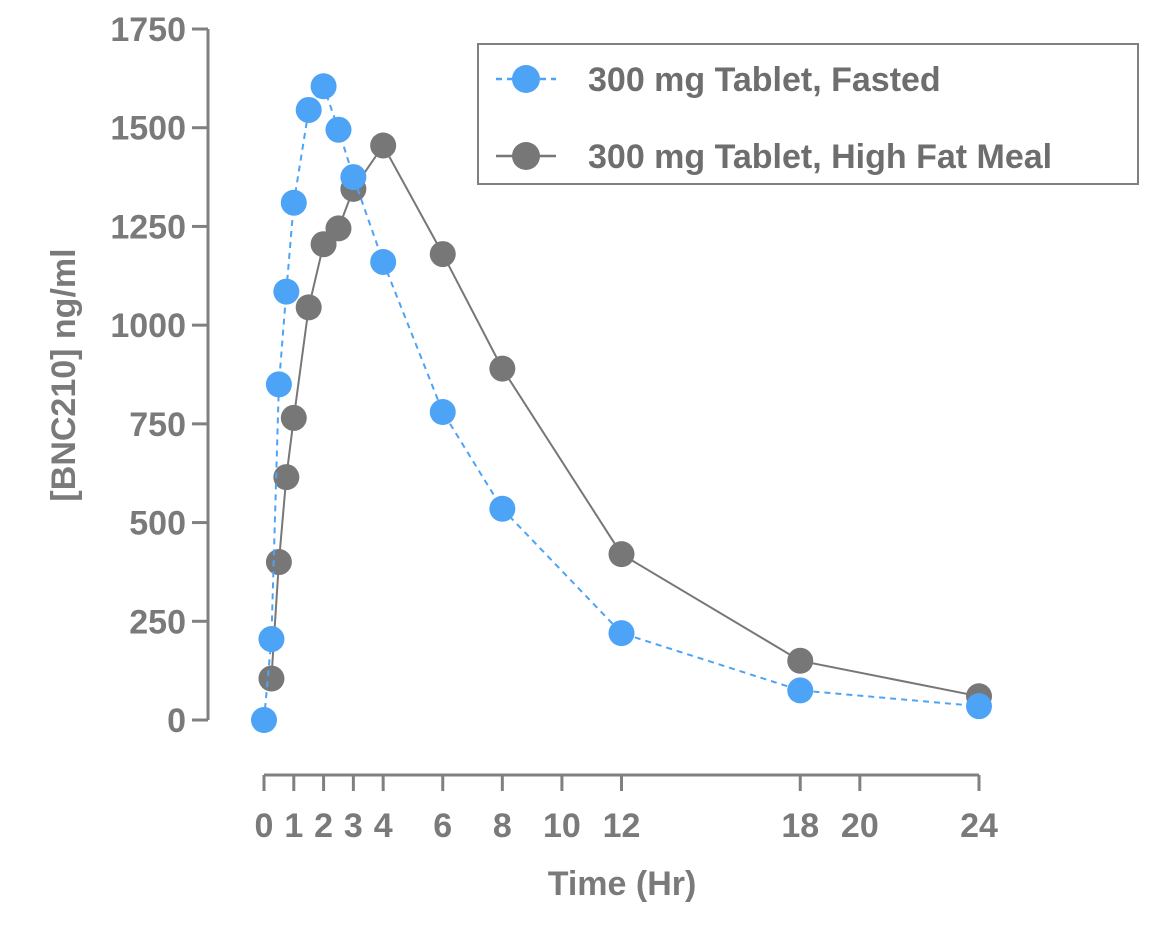  Describe the element at coordinates (526, 79) in the screenshot. I see `legend-marker-fasted` at that location.